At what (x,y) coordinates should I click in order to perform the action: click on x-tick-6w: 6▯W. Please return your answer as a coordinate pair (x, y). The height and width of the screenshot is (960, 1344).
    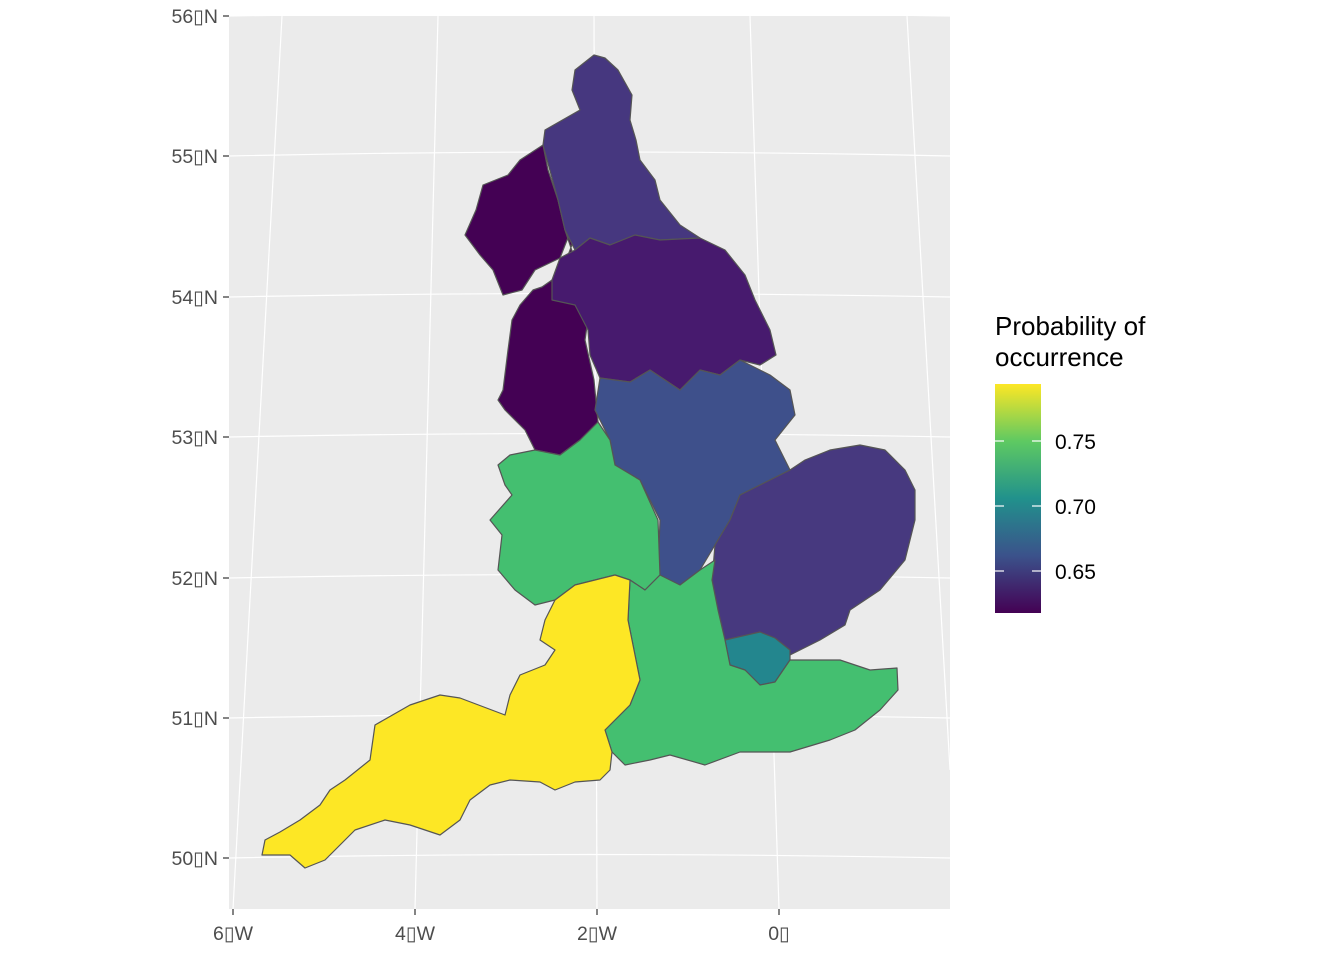
    Looking at the image, I should click on (233, 927).